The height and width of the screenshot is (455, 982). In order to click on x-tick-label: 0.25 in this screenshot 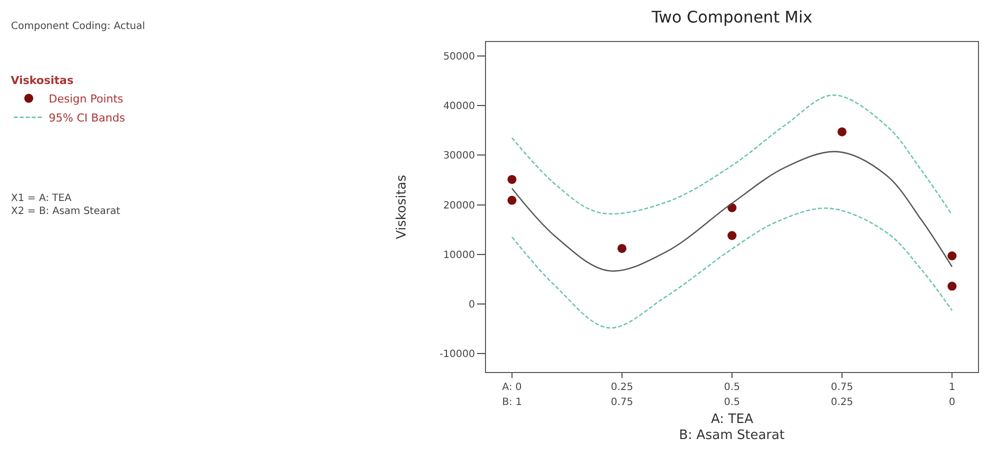, I will do `click(622, 387)`.